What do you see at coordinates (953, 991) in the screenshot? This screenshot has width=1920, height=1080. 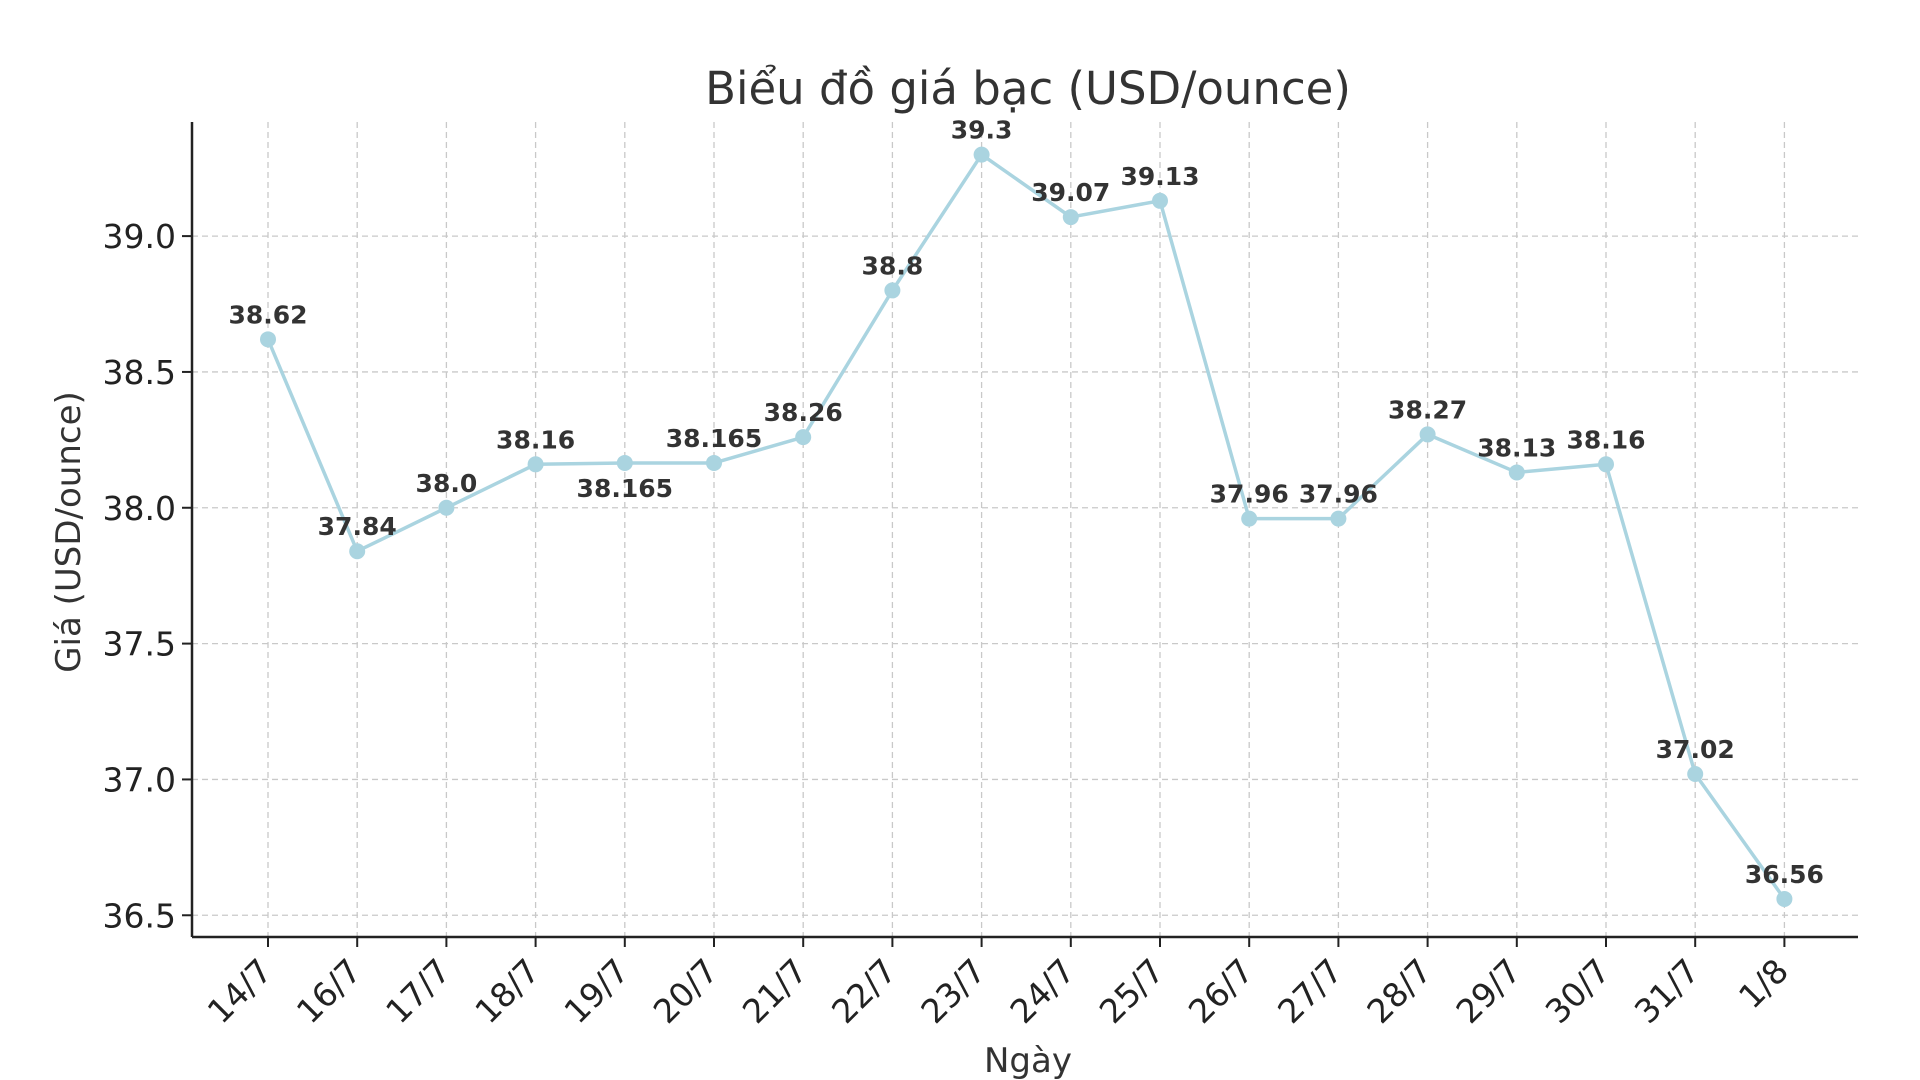 I see `x-tick-label: 23/7` at bounding box center [953, 991].